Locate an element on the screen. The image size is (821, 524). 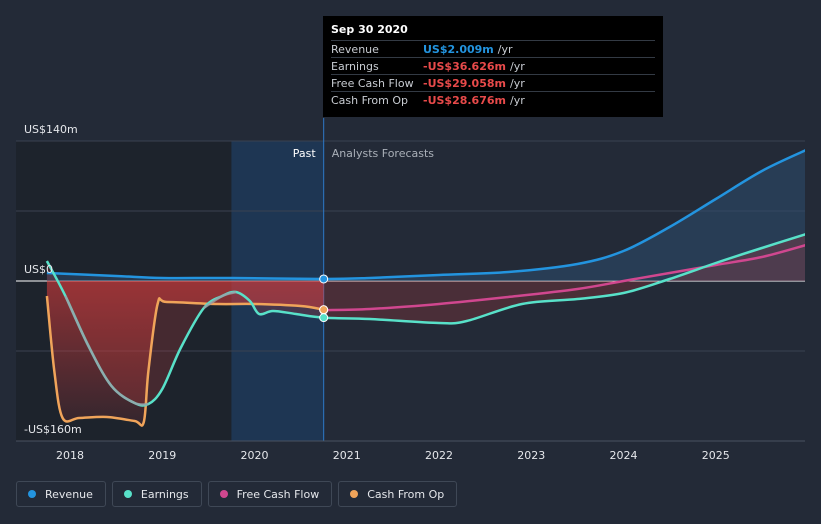
tooltip-label: Revenue is located at coordinates (355, 49).